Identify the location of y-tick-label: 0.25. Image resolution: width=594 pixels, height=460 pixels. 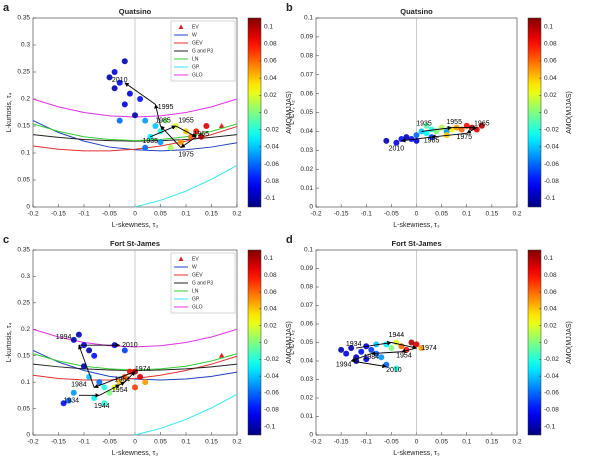
(23, 303).